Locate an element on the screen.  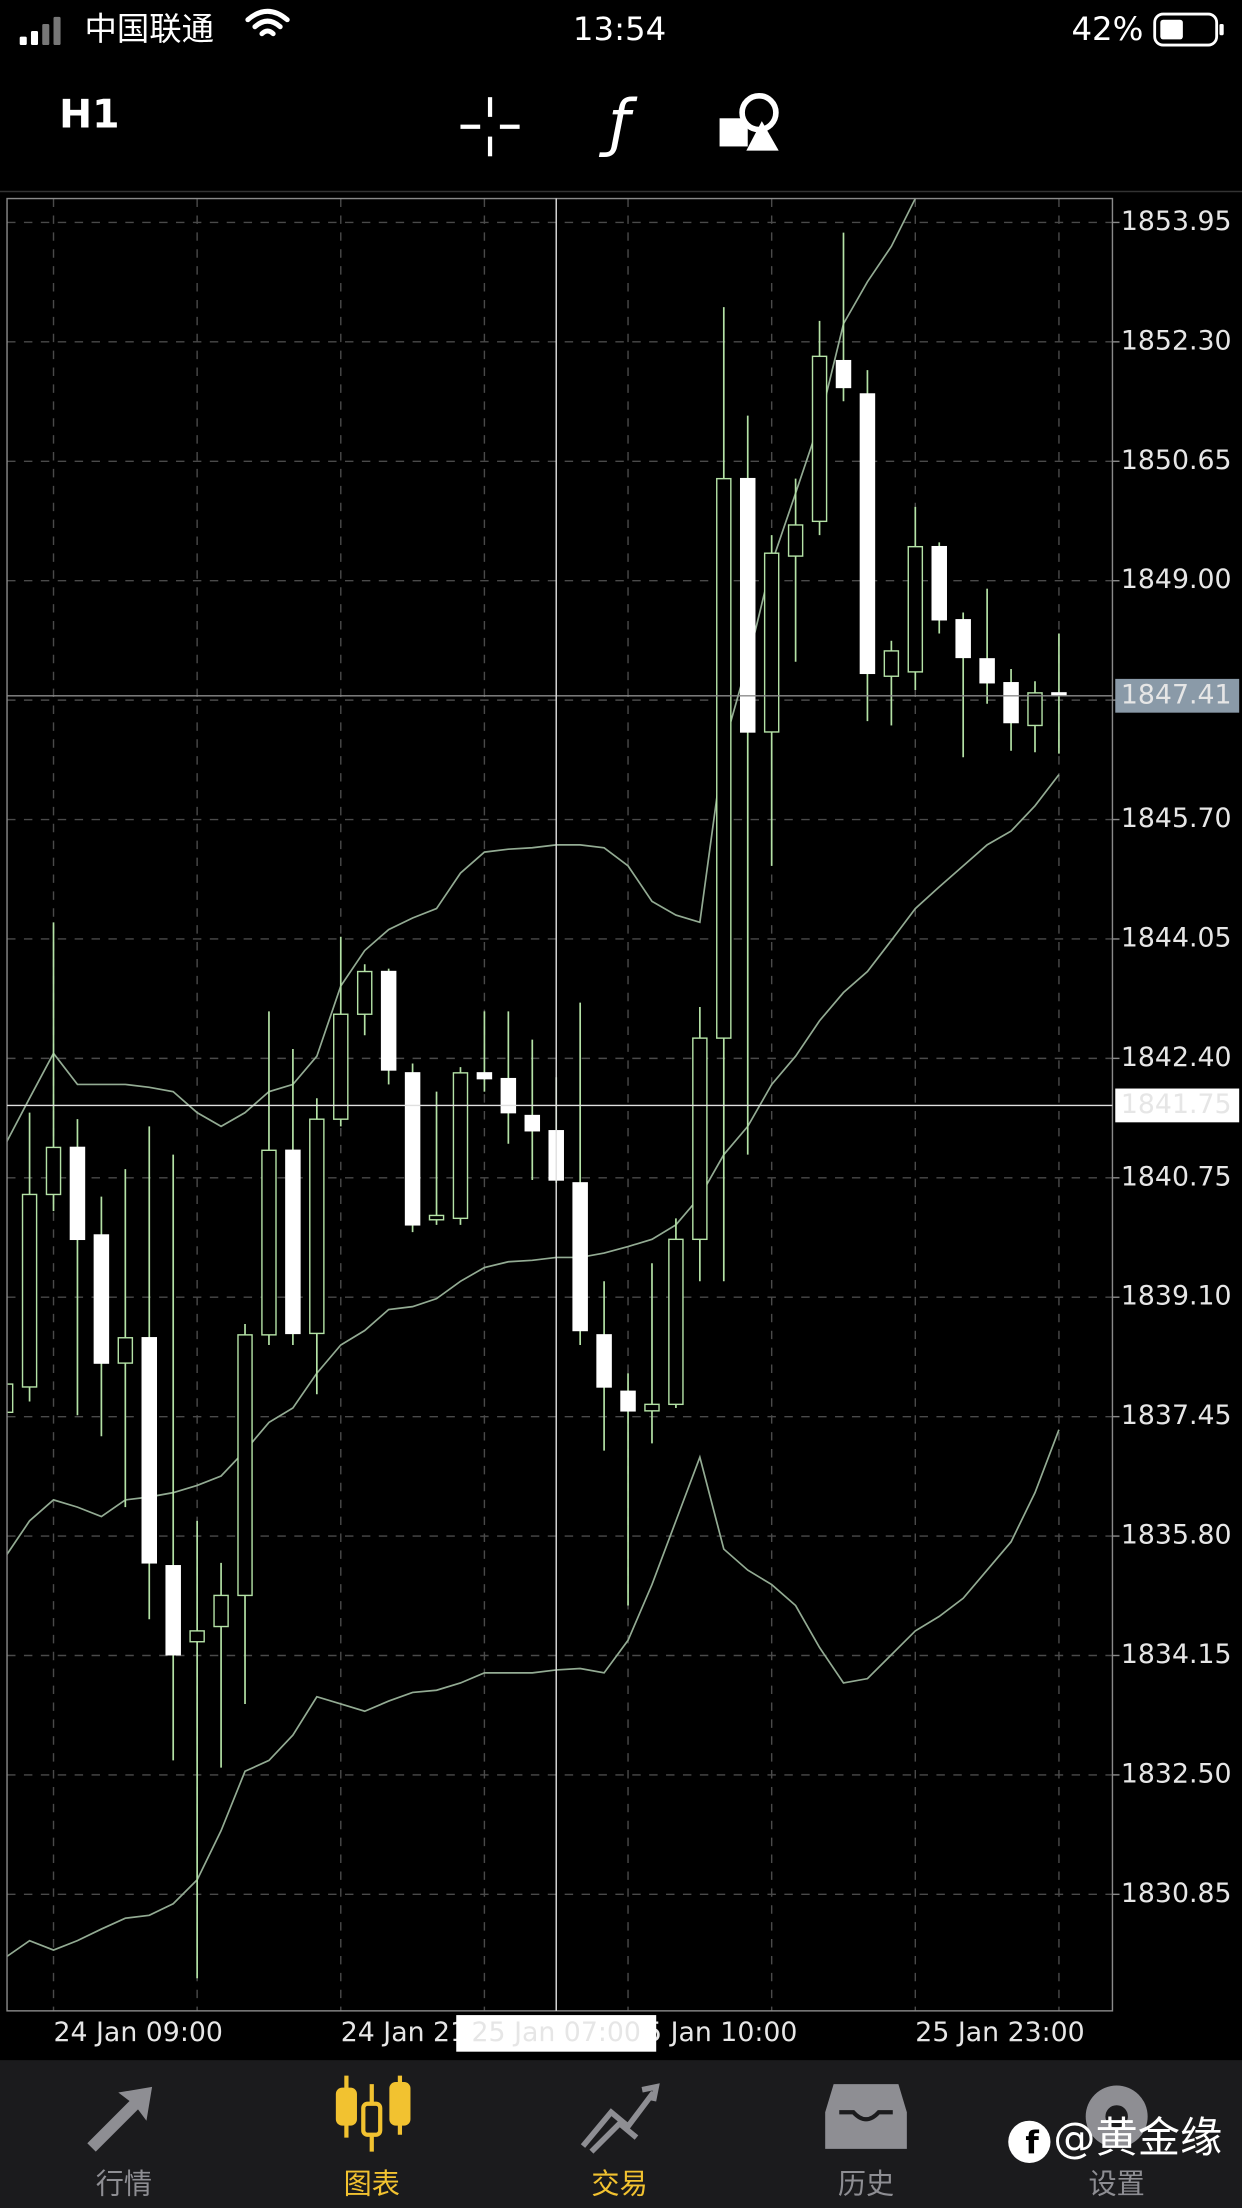
crosshair-time: 25 Jan 07:00 is located at coordinates (556, 2032).